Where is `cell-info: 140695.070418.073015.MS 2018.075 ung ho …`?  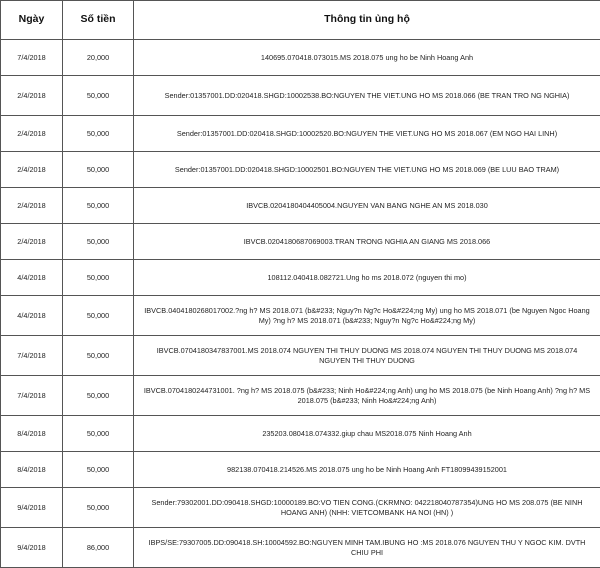
cell-info: 140695.070418.073015.MS 2018.075 ung ho … is located at coordinates (367, 58).